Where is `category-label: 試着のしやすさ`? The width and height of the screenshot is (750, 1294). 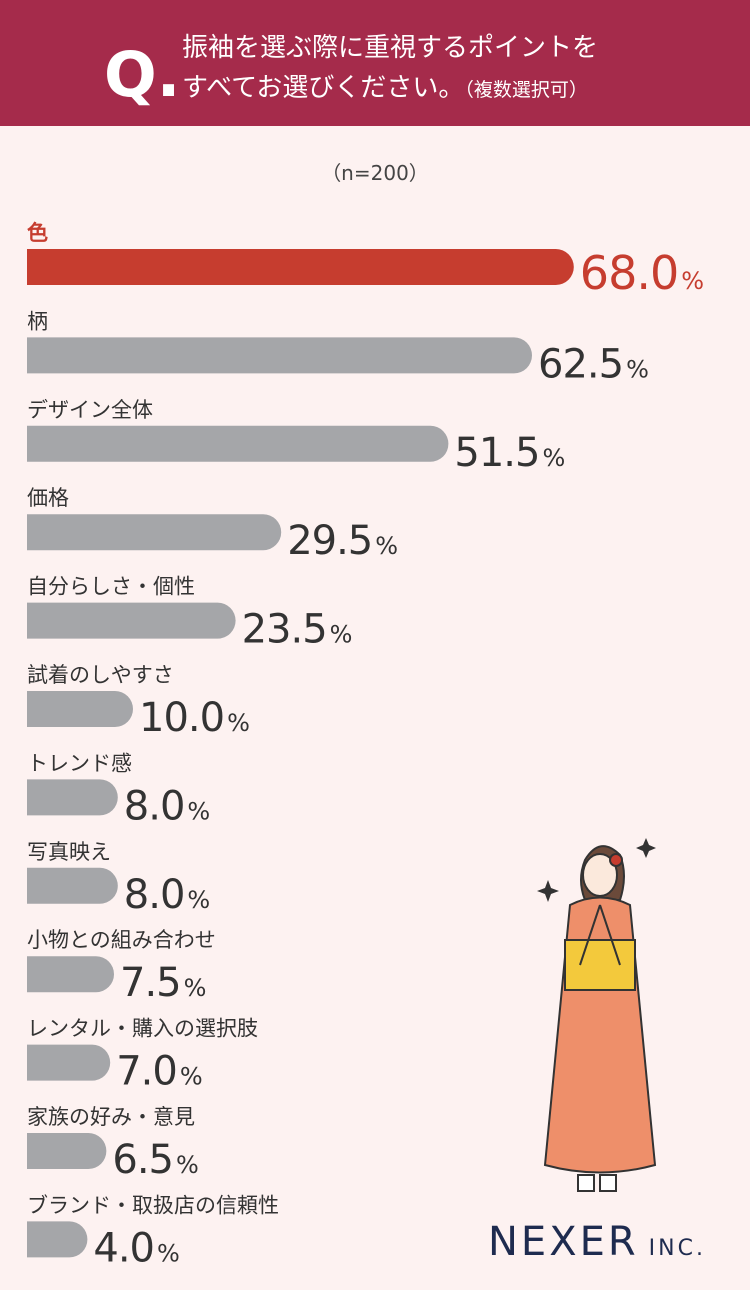
category-label: 試着のしやすさ is located at coordinates (100, 675).